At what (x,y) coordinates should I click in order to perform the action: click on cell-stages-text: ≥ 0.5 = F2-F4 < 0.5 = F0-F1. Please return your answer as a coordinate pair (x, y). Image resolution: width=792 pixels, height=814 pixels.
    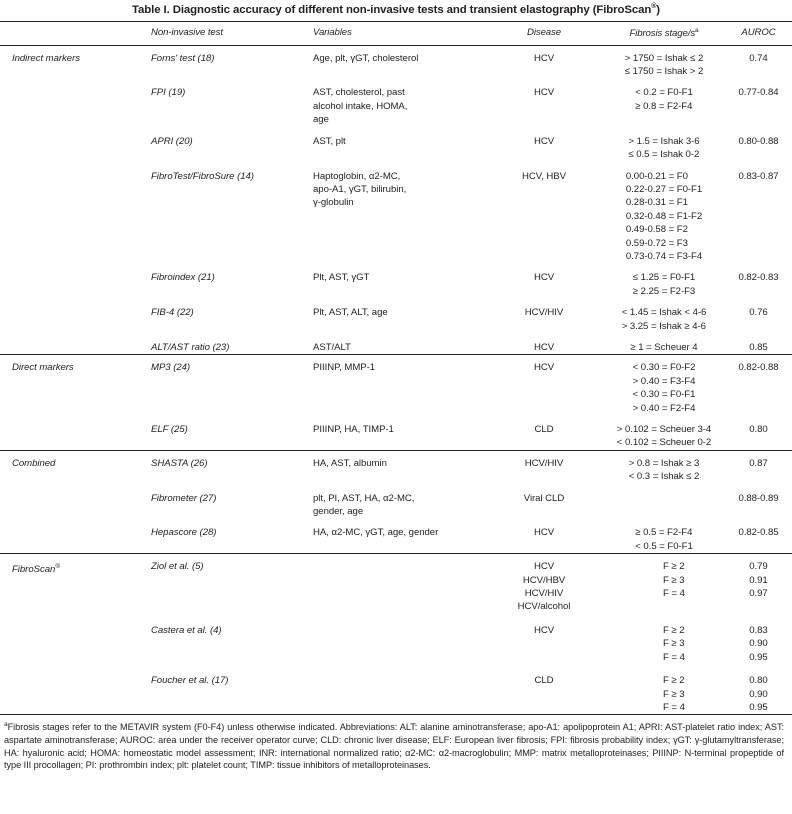
    Looking at the image, I should click on (664, 539).